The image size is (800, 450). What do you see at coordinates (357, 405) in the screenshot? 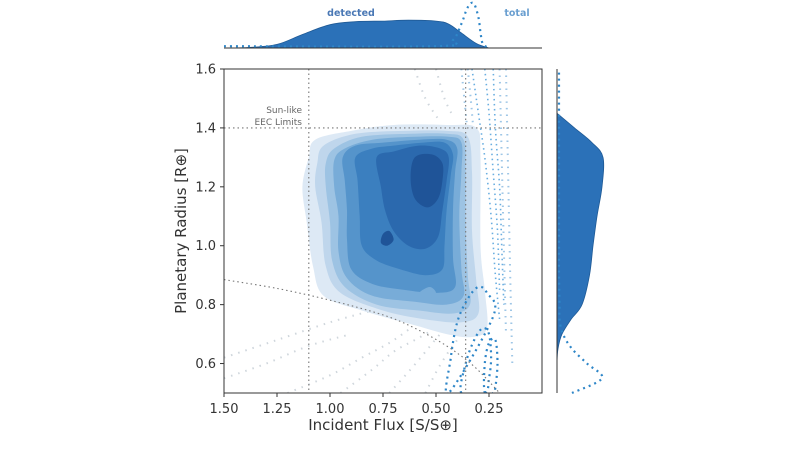
I see `x-axis-ticks: 1.50 1.25 1.00 0.75 0.50 0.25` at bounding box center [357, 405].